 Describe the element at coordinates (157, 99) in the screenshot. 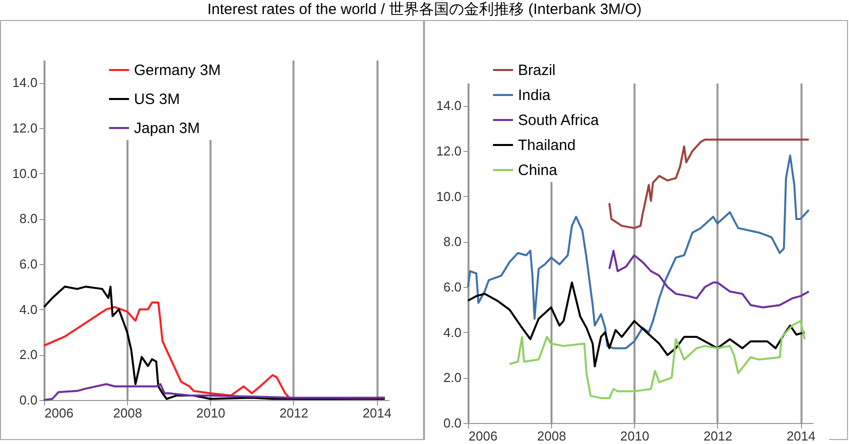

I see `legend-label: US 3M` at that location.